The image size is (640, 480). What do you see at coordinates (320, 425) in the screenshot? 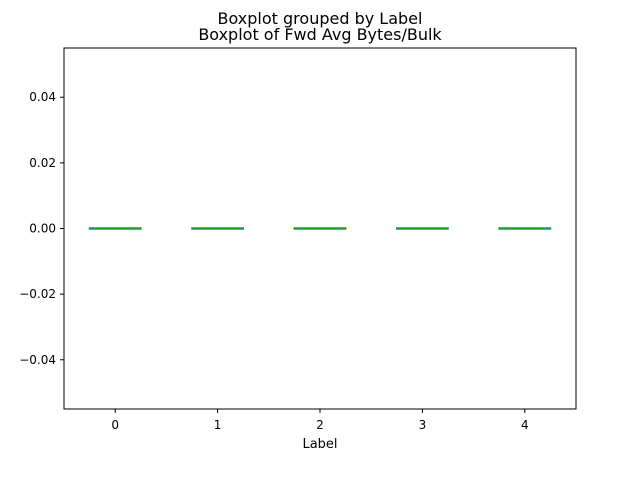
I see `x-tick-label: 2` at bounding box center [320, 425].